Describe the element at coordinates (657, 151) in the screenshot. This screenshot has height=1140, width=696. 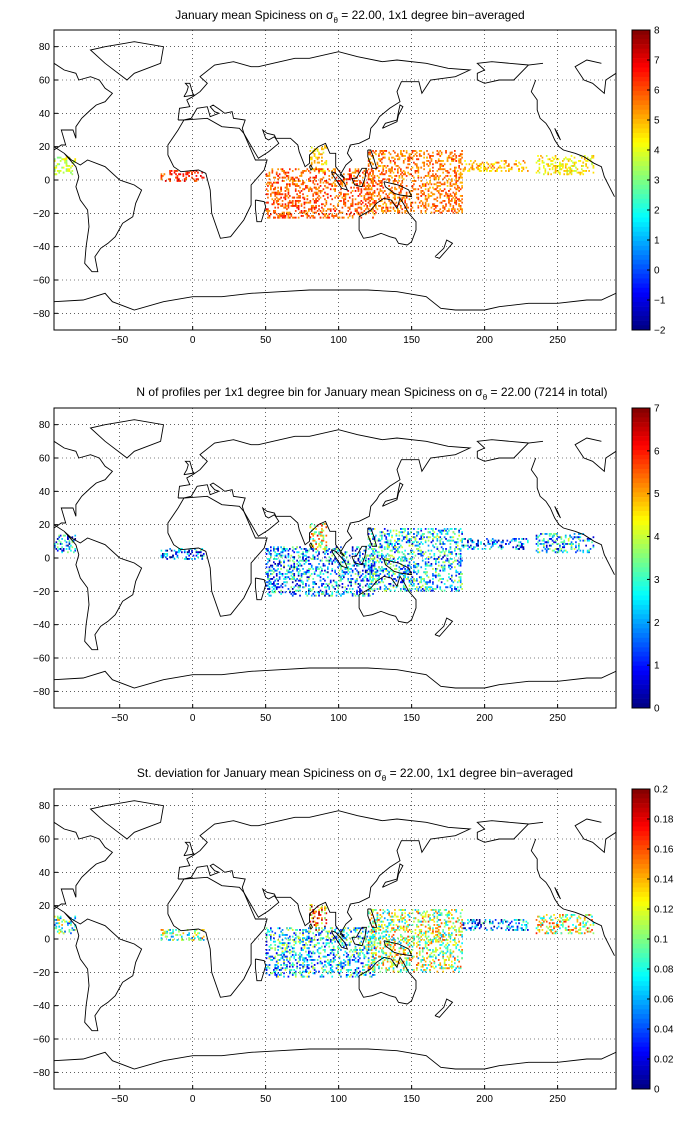
I see `colorbar-tick-label: 4` at that location.